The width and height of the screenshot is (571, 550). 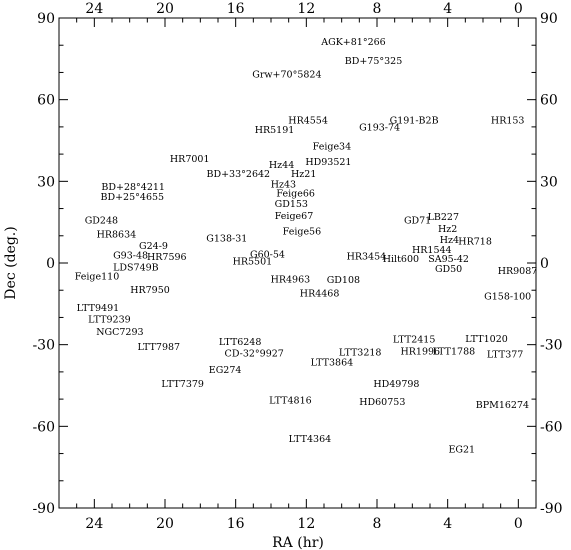 I want to click on star-label: GD71, so click(x=417, y=221).